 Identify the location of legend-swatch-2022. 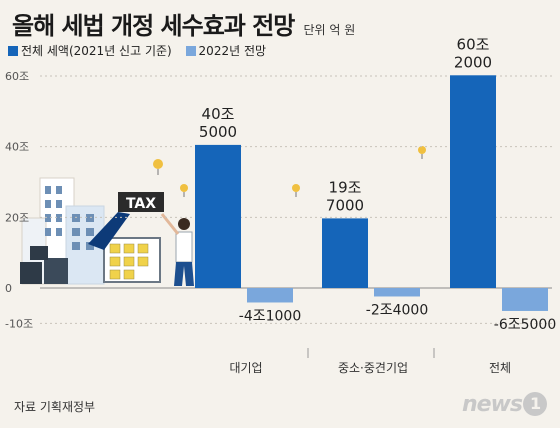
(190, 51).